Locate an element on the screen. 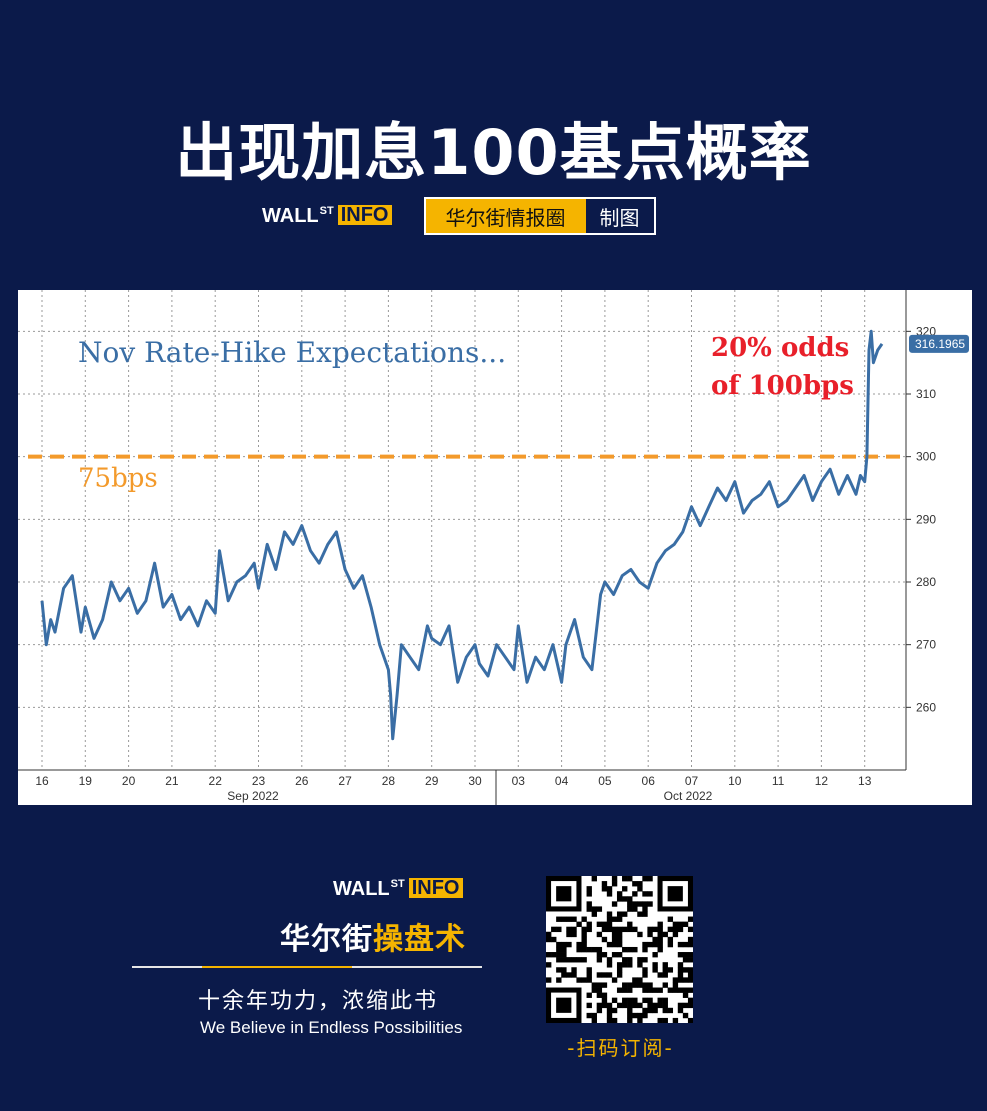 The image size is (987, 1111). footer-brand: 华尔街操盘术 is located at coordinates (373, 936).